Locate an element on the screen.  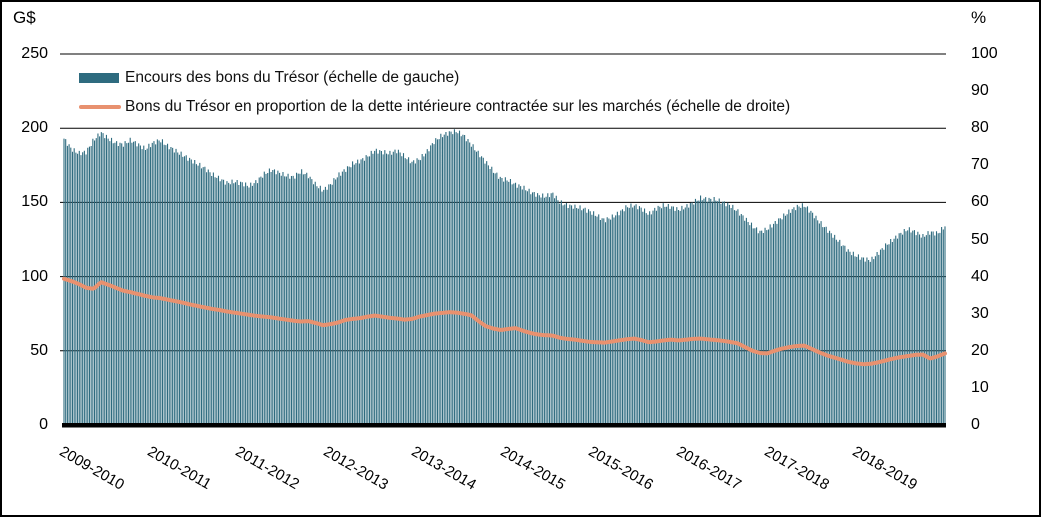
right-axis-tick-label: 20 is located at coordinates (980, 350).